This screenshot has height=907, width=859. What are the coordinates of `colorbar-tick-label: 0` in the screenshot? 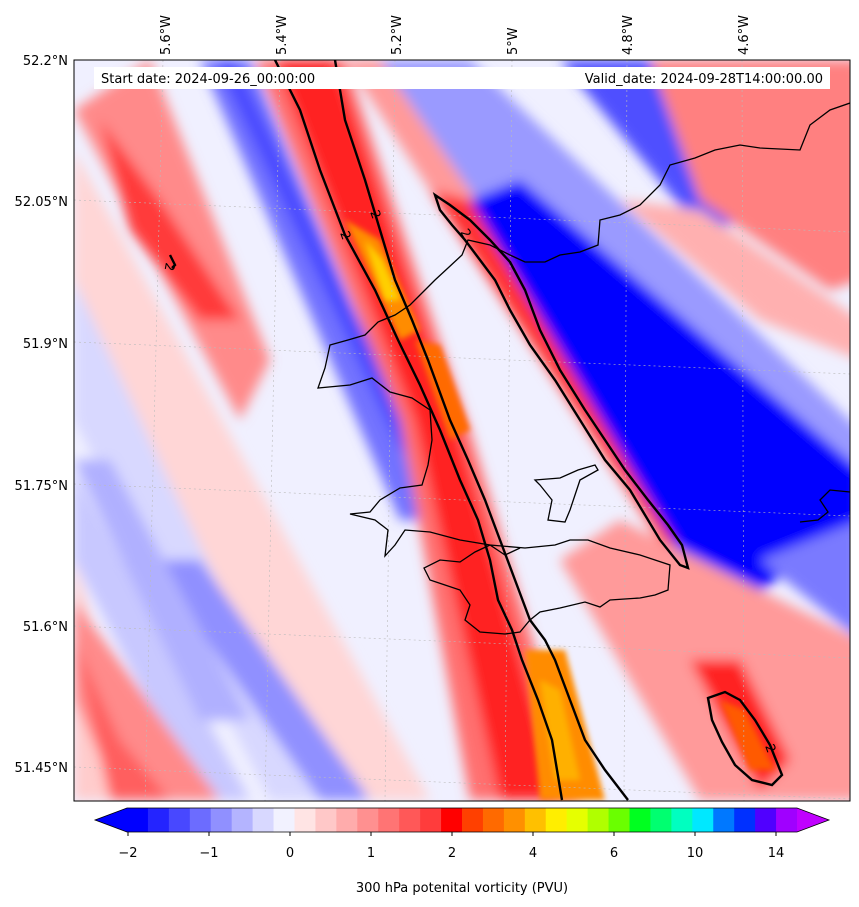 It's located at (290, 853).